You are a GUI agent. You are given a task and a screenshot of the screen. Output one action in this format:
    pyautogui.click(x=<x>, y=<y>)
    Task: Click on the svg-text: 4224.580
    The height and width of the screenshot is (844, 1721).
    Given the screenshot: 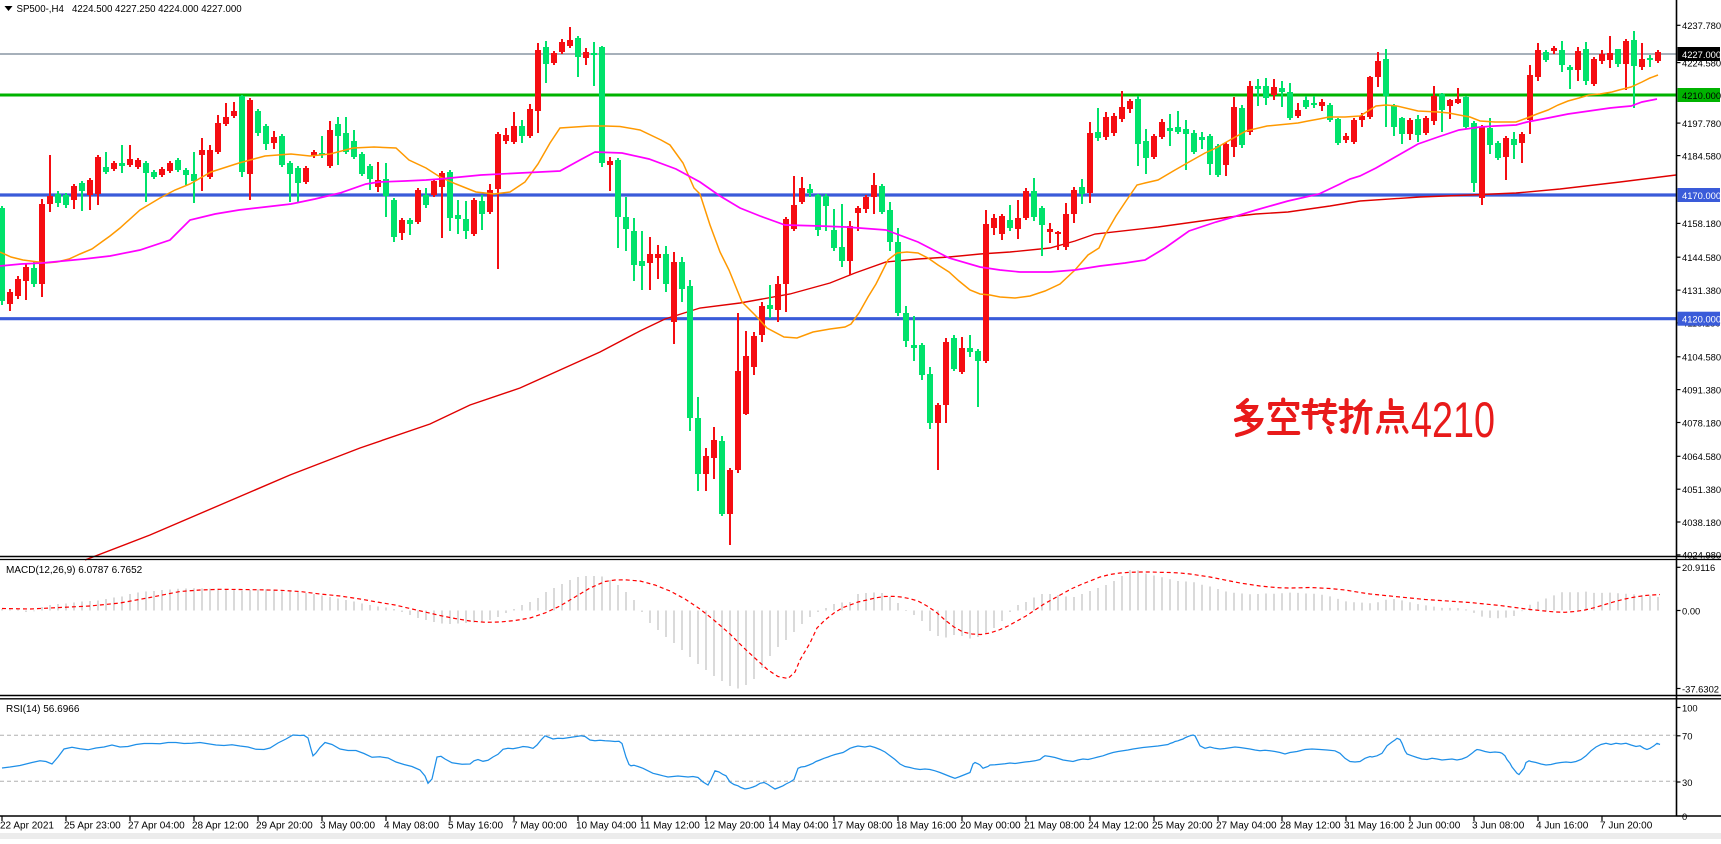 What is the action you would take?
    pyautogui.click(x=1701, y=62)
    